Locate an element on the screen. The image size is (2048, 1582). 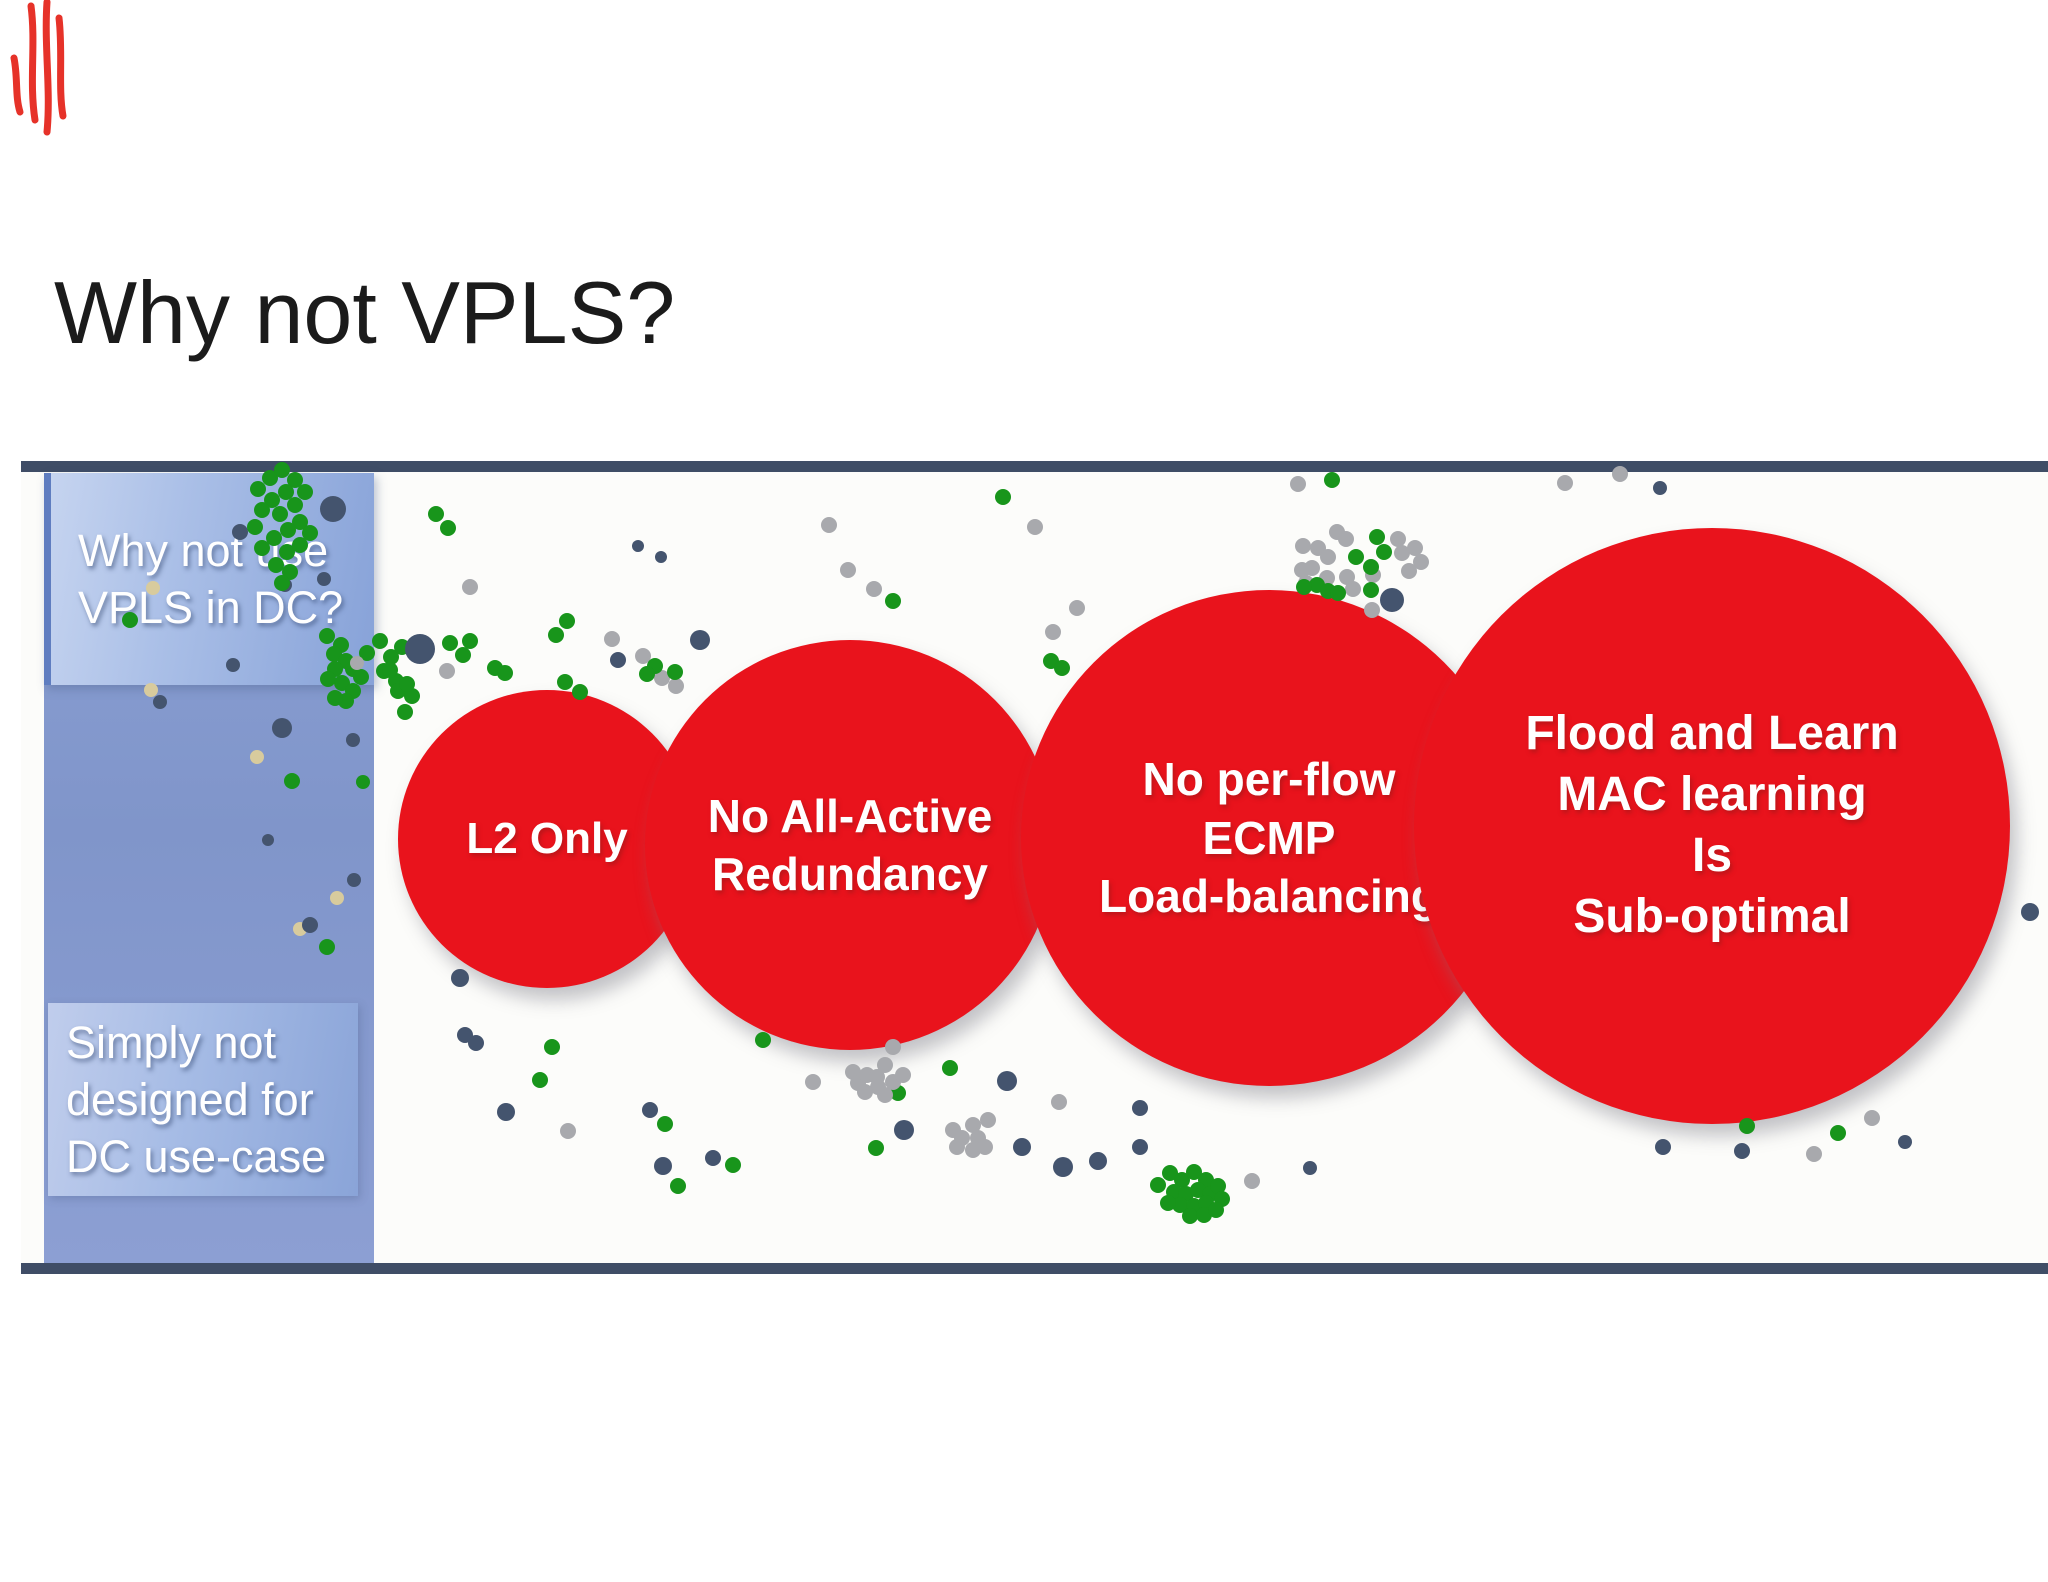
issue-circle-label-line: Is is located at coordinates (1712, 855).